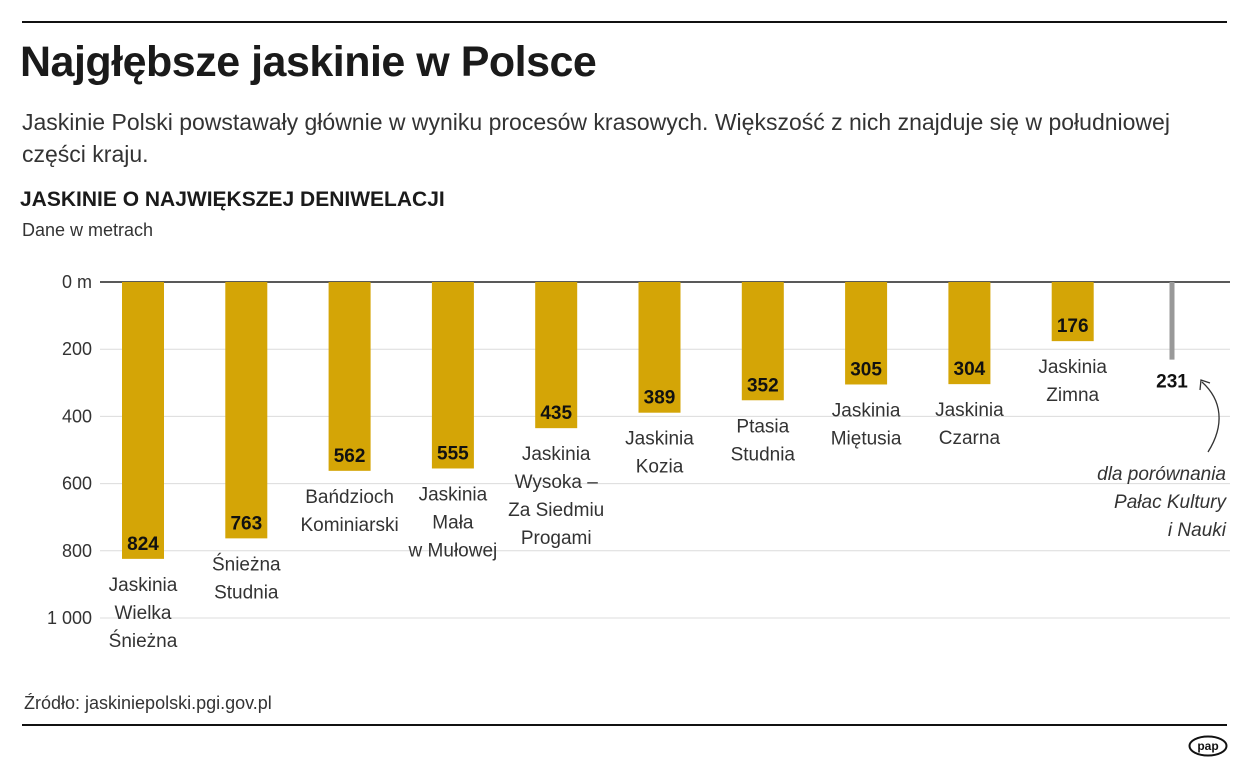 The image size is (1250, 768). Describe the element at coordinates (1172, 382) in the screenshot. I see `comparison-data-label: 231` at that location.